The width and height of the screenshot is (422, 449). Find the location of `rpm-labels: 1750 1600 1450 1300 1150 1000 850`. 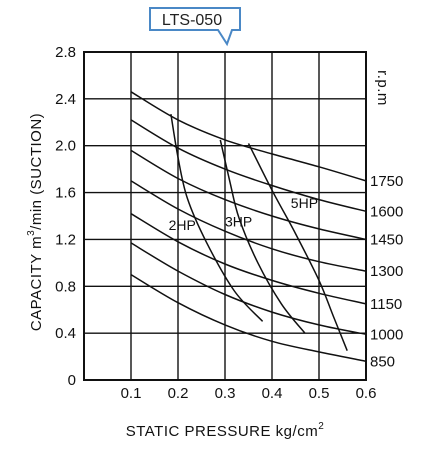

rpm-labels: 1750 1600 1450 1300 1150 1000 850 is located at coordinates (386, 271).